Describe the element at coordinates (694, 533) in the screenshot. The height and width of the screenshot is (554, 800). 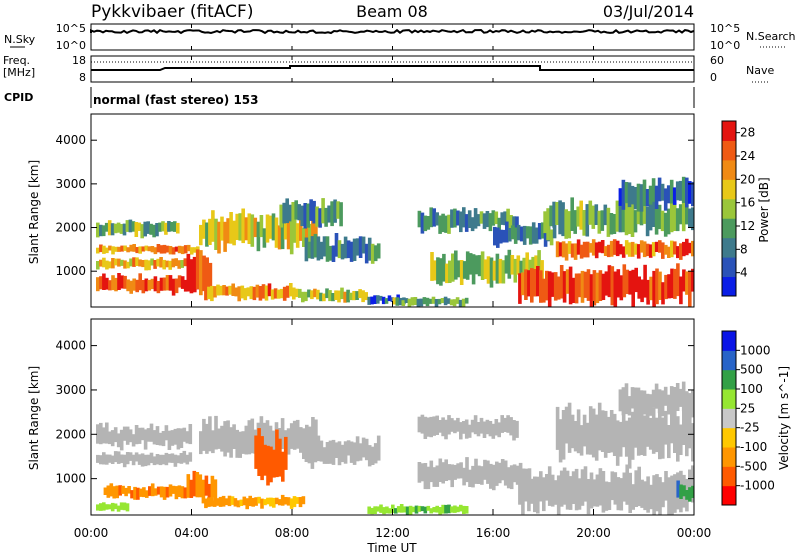
I see `x-tick-label: 00:00` at that location.